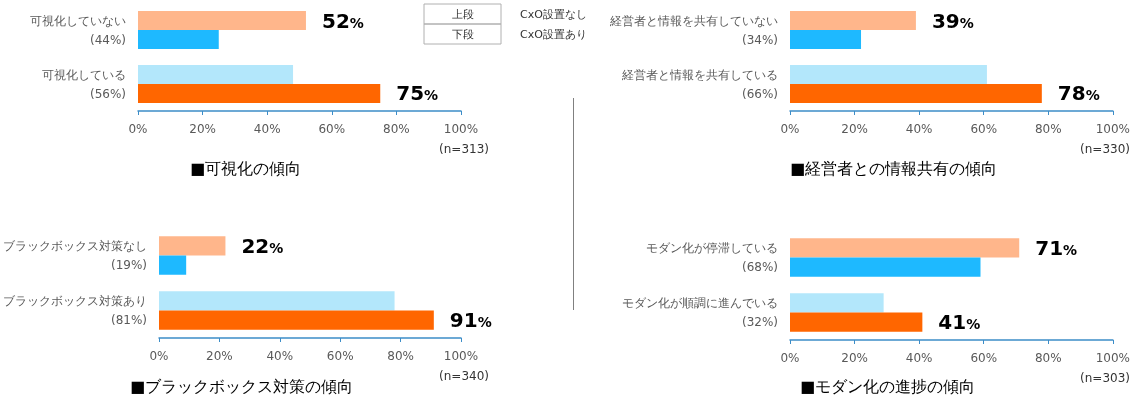 Image resolution: width=1133 pixels, height=396 pixels. What do you see at coordinates (693, 30) in the screenshot?
I see `y-tick-label: 経営者と情報を共有していない (34%)` at bounding box center [693, 30].